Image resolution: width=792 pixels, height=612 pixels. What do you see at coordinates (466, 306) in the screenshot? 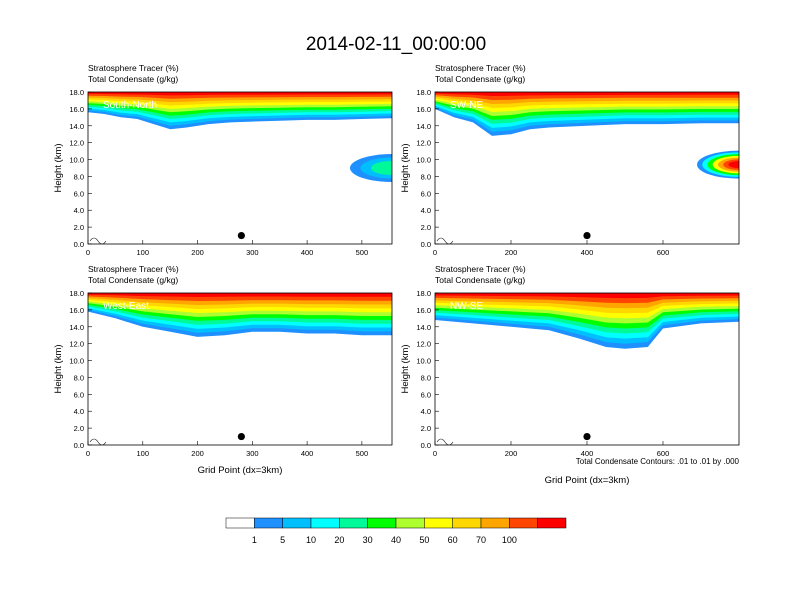
I see `panel-label: NW-SE` at bounding box center [466, 306].